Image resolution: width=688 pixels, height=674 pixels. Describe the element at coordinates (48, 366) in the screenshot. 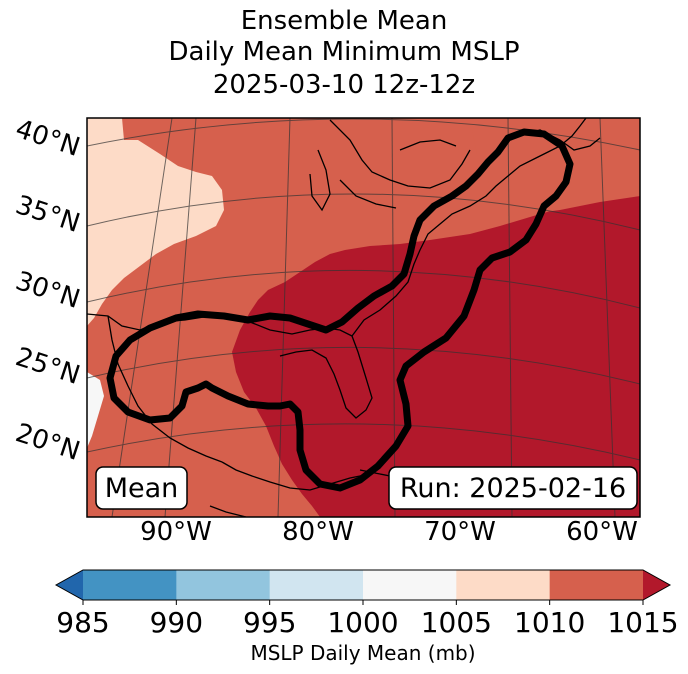

I see `lat-label: 25°N` at that location.